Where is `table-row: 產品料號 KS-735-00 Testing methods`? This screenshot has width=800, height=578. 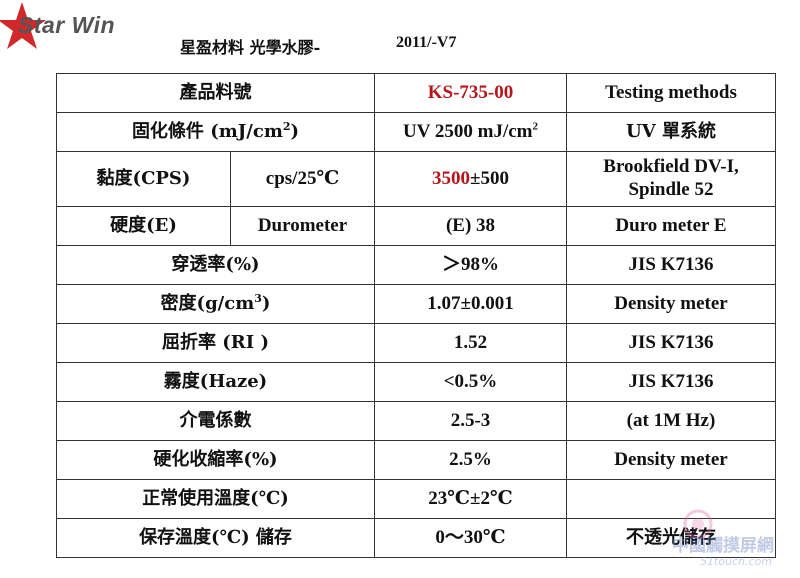 table-row: 產品料號 KS-735-00 Testing methods is located at coordinates (416, 93).